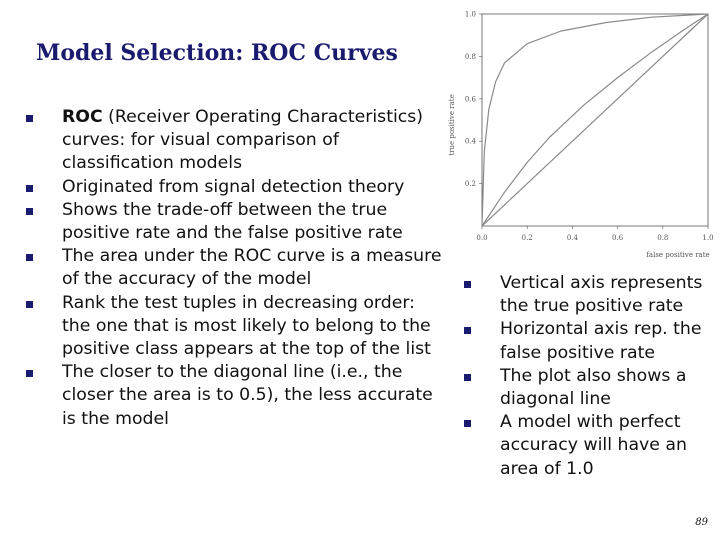 The height and width of the screenshot is (540, 720). I want to click on y-tick-label: 0.2, so click(470, 184).